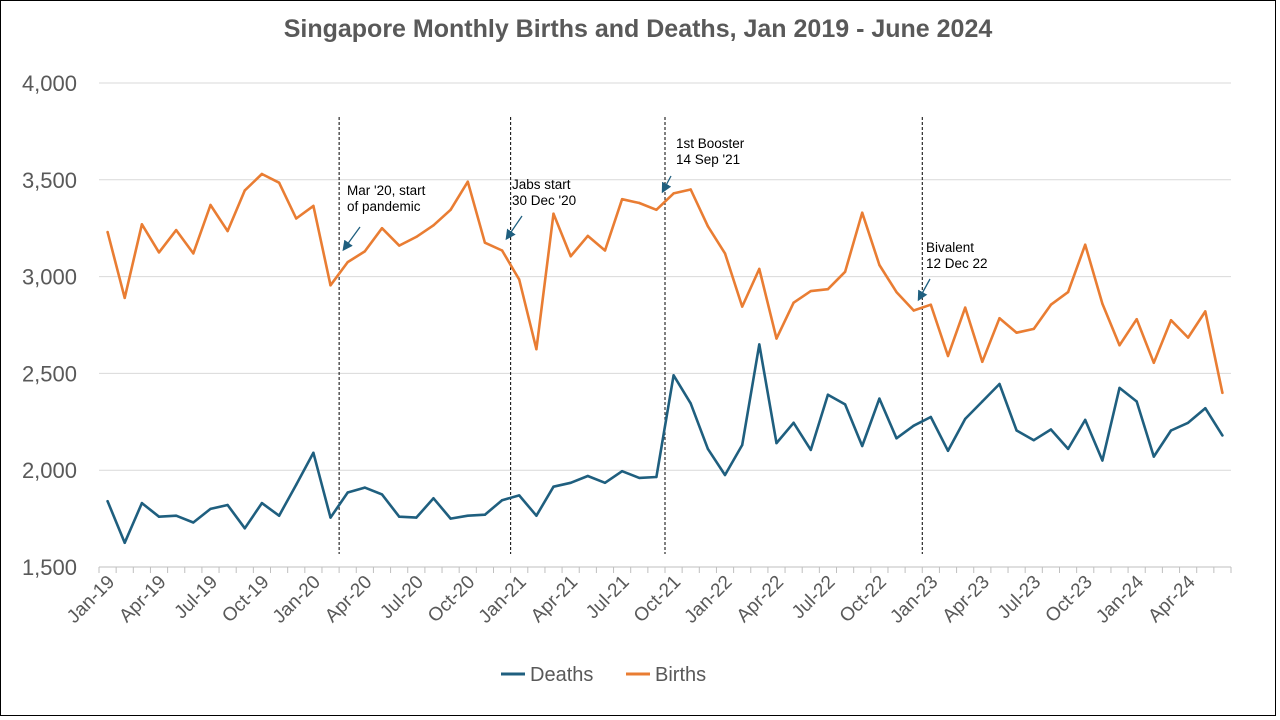  I want to click on x-tick-label: Jan-22, so click(709, 600).